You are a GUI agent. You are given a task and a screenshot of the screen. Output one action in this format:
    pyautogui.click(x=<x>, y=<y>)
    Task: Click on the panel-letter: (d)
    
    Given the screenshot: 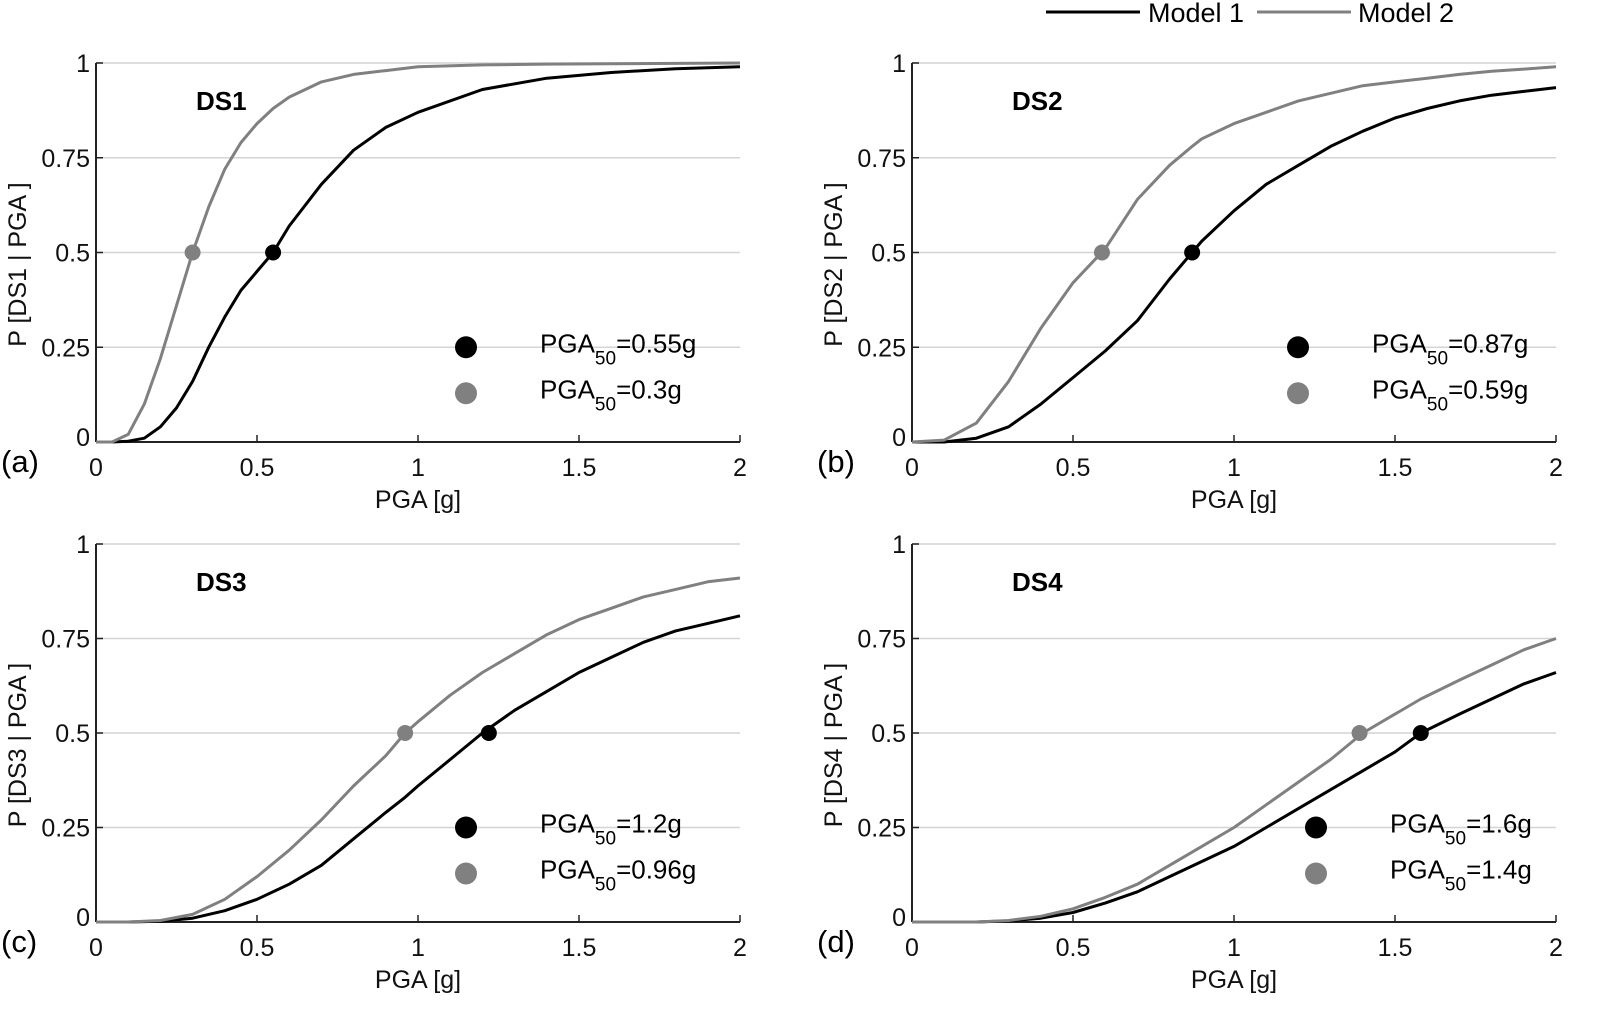 What is the action you would take?
    pyautogui.click(x=836, y=941)
    